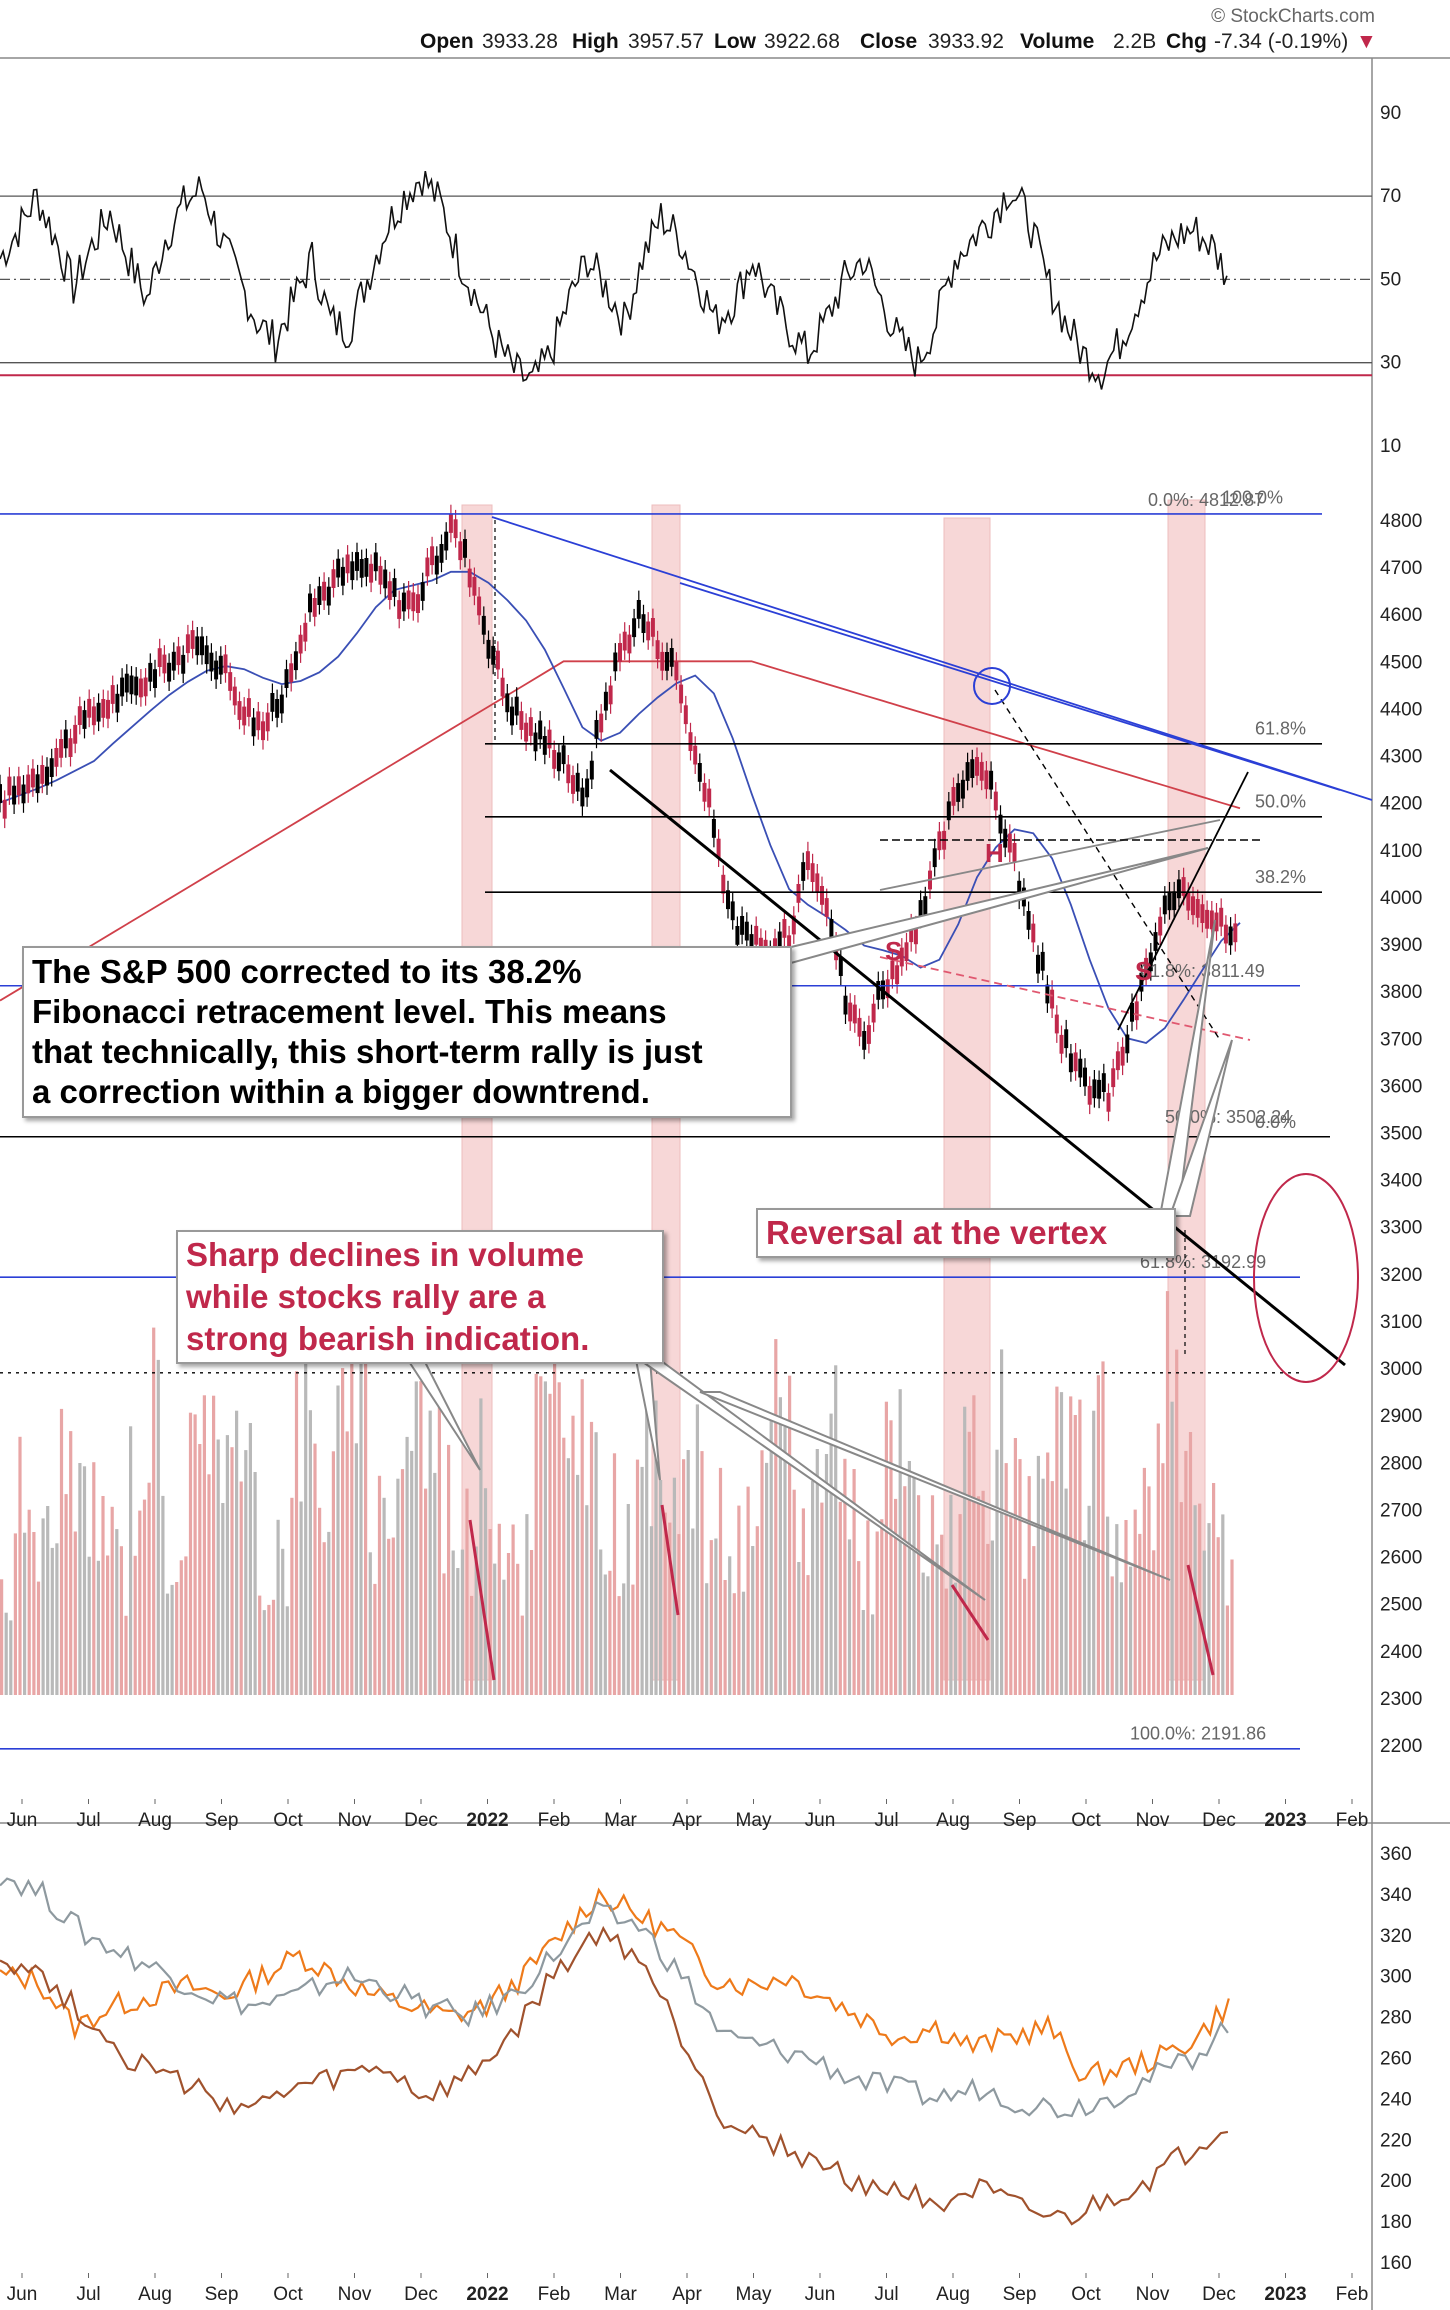 Image resolution: width=1450 pixels, height=2310 pixels. I want to click on ratio-tick-label: 340, so click(1396, 1895).